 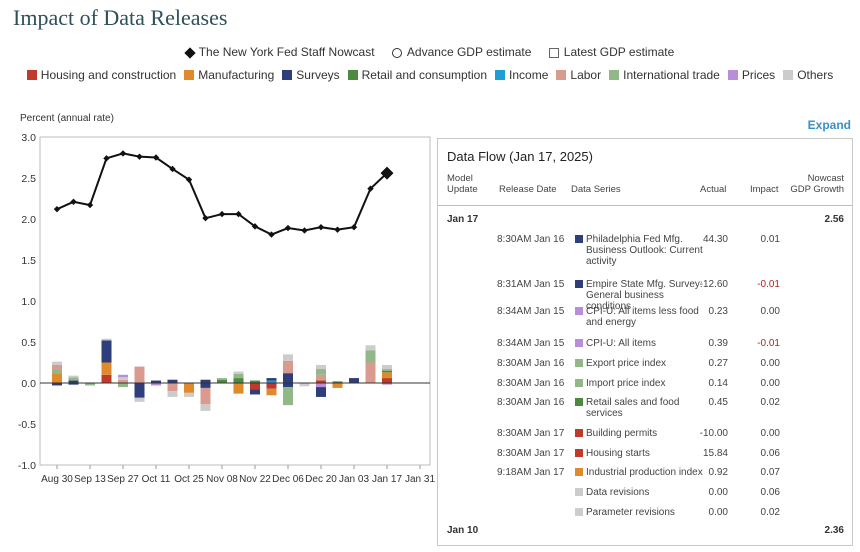 I want to click on impact-value: 0.07, so click(x=770, y=472).